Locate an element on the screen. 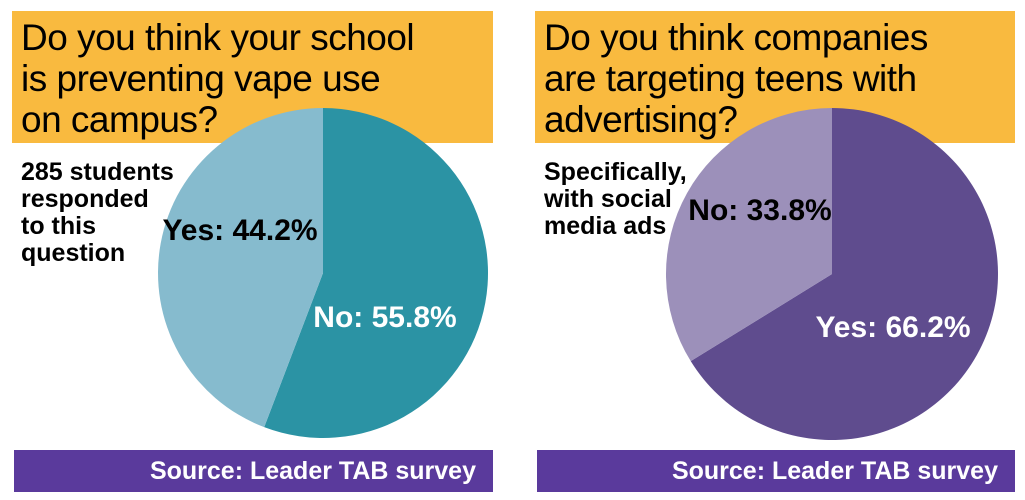 The width and height of the screenshot is (1025, 500). chart-title-line: are targeting teens with is located at coordinates (730, 78).